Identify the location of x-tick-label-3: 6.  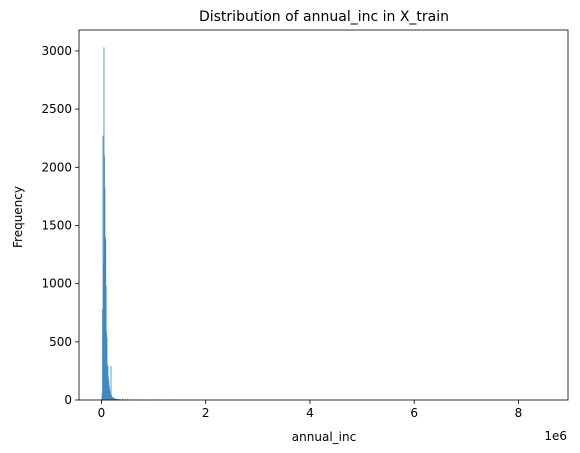
(414, 413).